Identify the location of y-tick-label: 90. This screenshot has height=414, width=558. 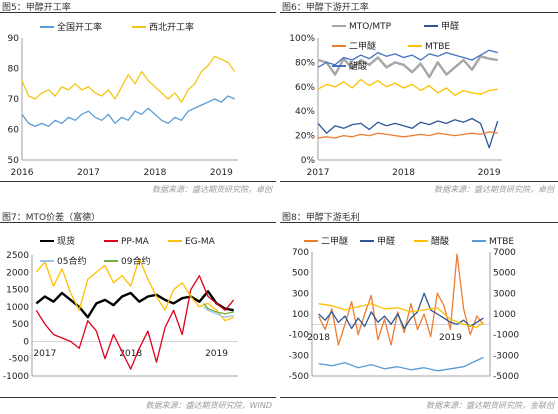
(14, 39).